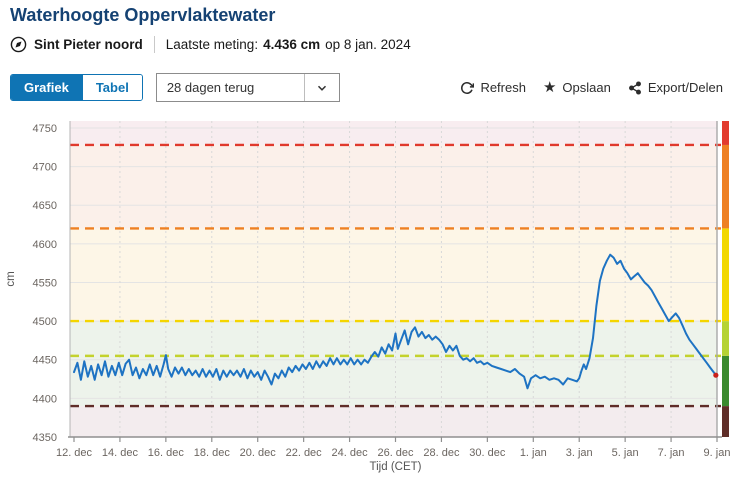  What do you see at coordinates (292, 44) in the screenshot?
I see `last-measurement-value: 4.436 cm` at bounding box center [292, 44].